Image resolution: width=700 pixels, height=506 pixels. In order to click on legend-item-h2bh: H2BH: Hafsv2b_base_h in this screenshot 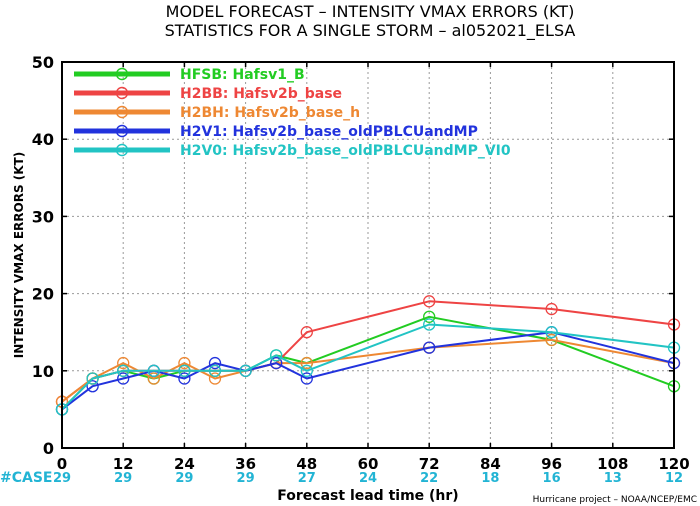, I will do `click(217, 113)`.